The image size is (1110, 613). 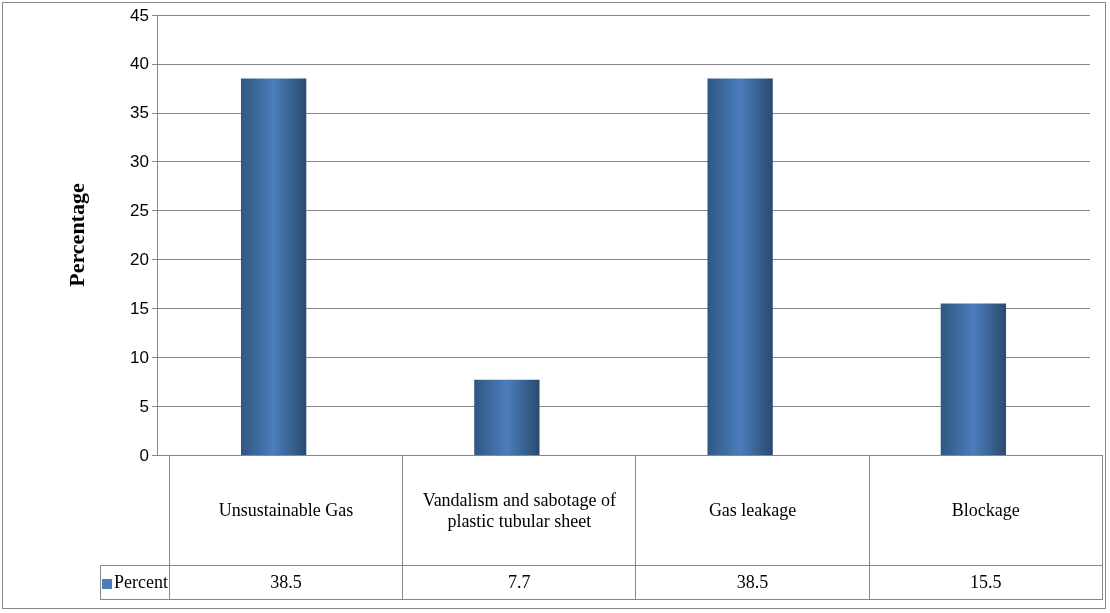 What do you see at coordinates (286, 510) in the screenshot?
I see `x-tick-label: Unsustainable Gas` at bounding box center [286, 510].